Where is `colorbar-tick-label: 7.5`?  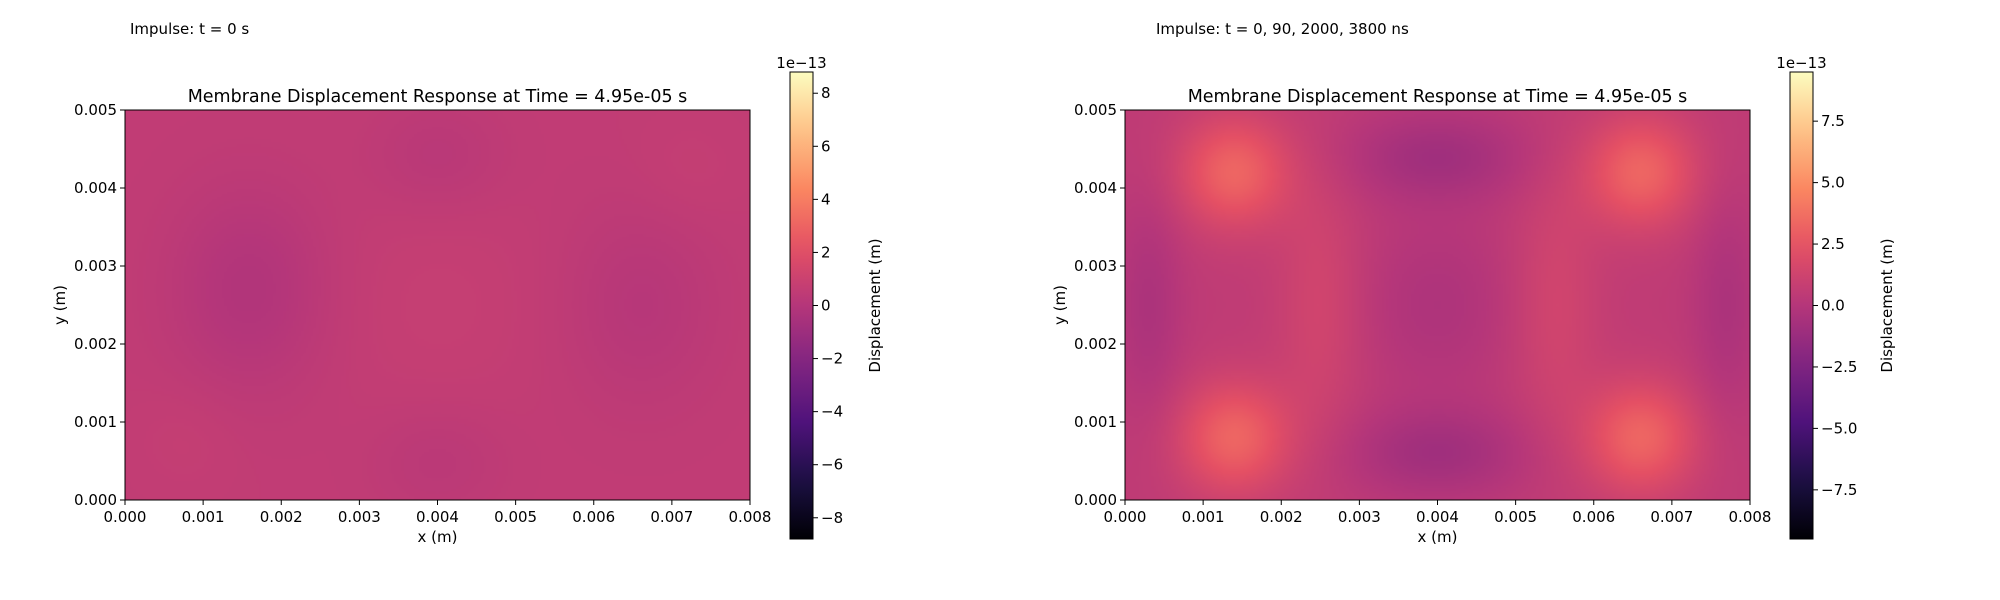
colorbar-tick-label: 7.5 is located at coordinates (1833, 121).